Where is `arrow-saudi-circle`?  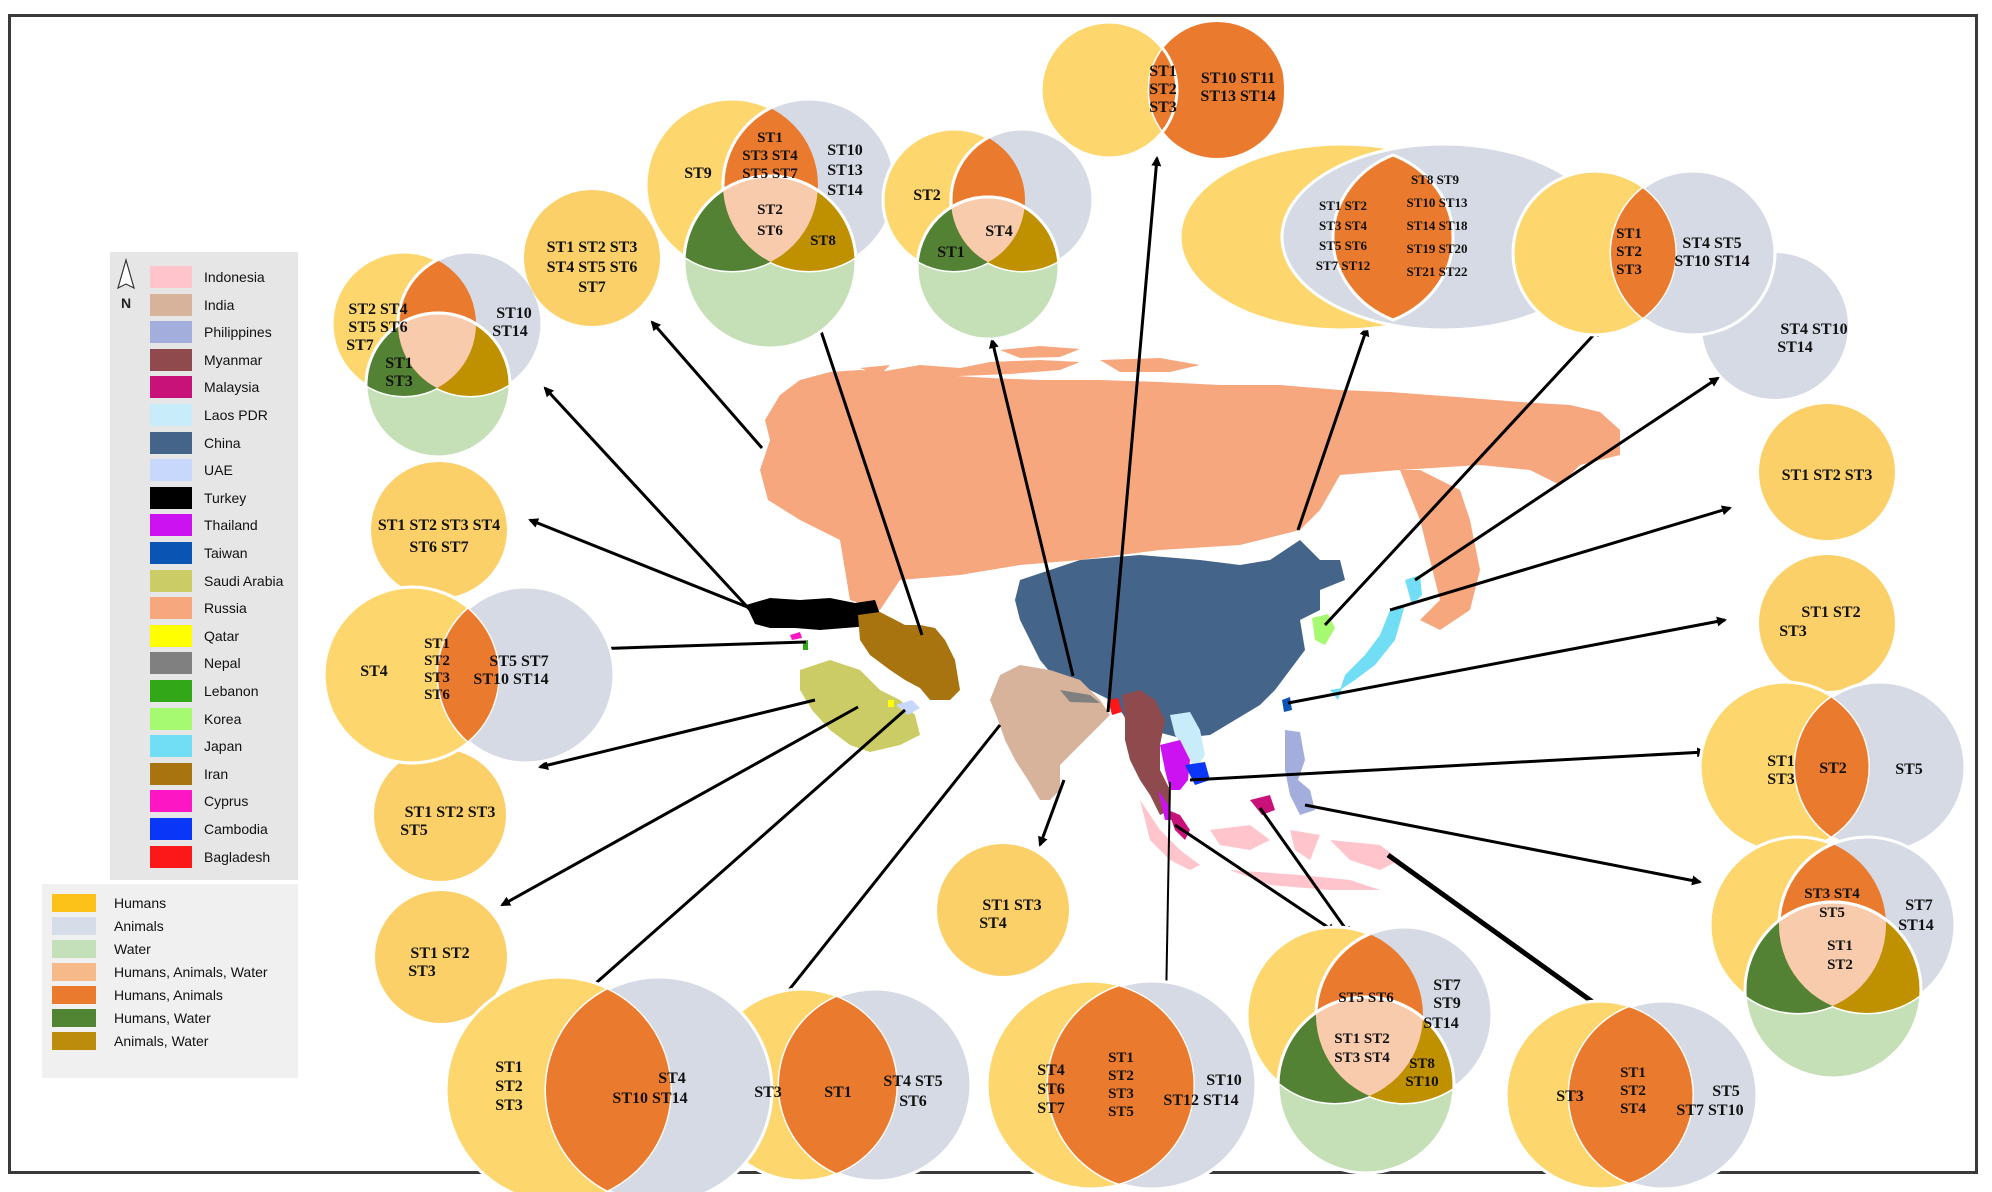 arrow-saudi-circle is located at coordinates (707, 384).